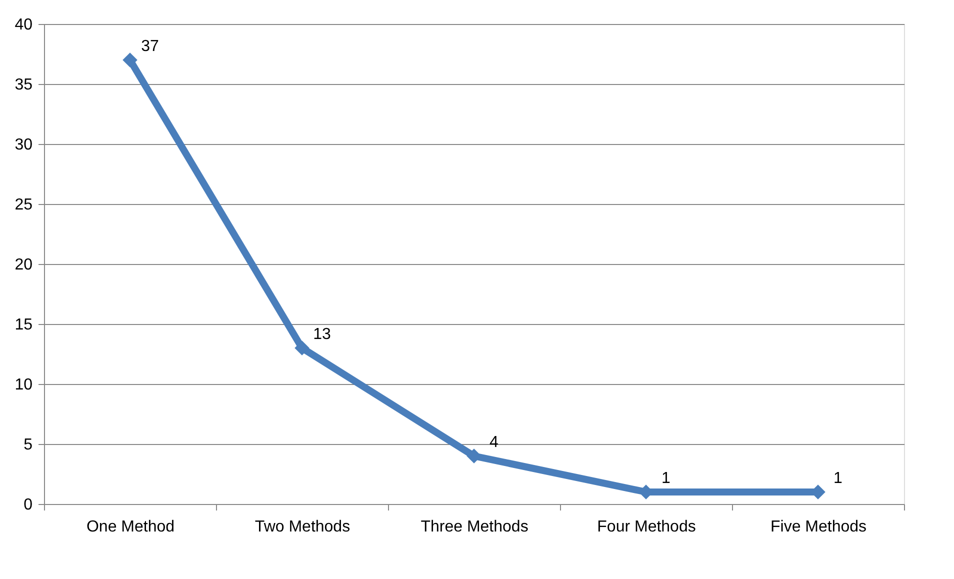  What do you see at coordinates (28, 505) in the screenshot?
I see `y-tick-label: 0` at bounding box center [28, 505].